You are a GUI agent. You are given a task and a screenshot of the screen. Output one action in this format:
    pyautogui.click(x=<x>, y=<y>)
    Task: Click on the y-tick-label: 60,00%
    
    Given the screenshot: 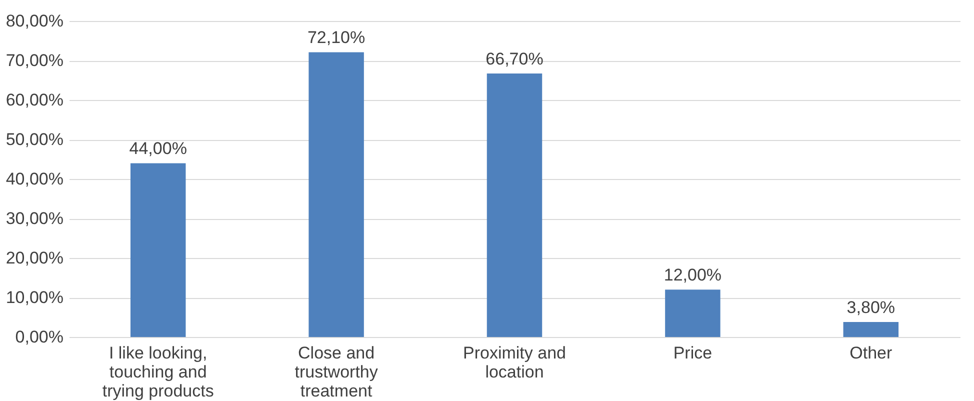 What is the action you would take?
    pyautogui.click(x=35, y=100)
    